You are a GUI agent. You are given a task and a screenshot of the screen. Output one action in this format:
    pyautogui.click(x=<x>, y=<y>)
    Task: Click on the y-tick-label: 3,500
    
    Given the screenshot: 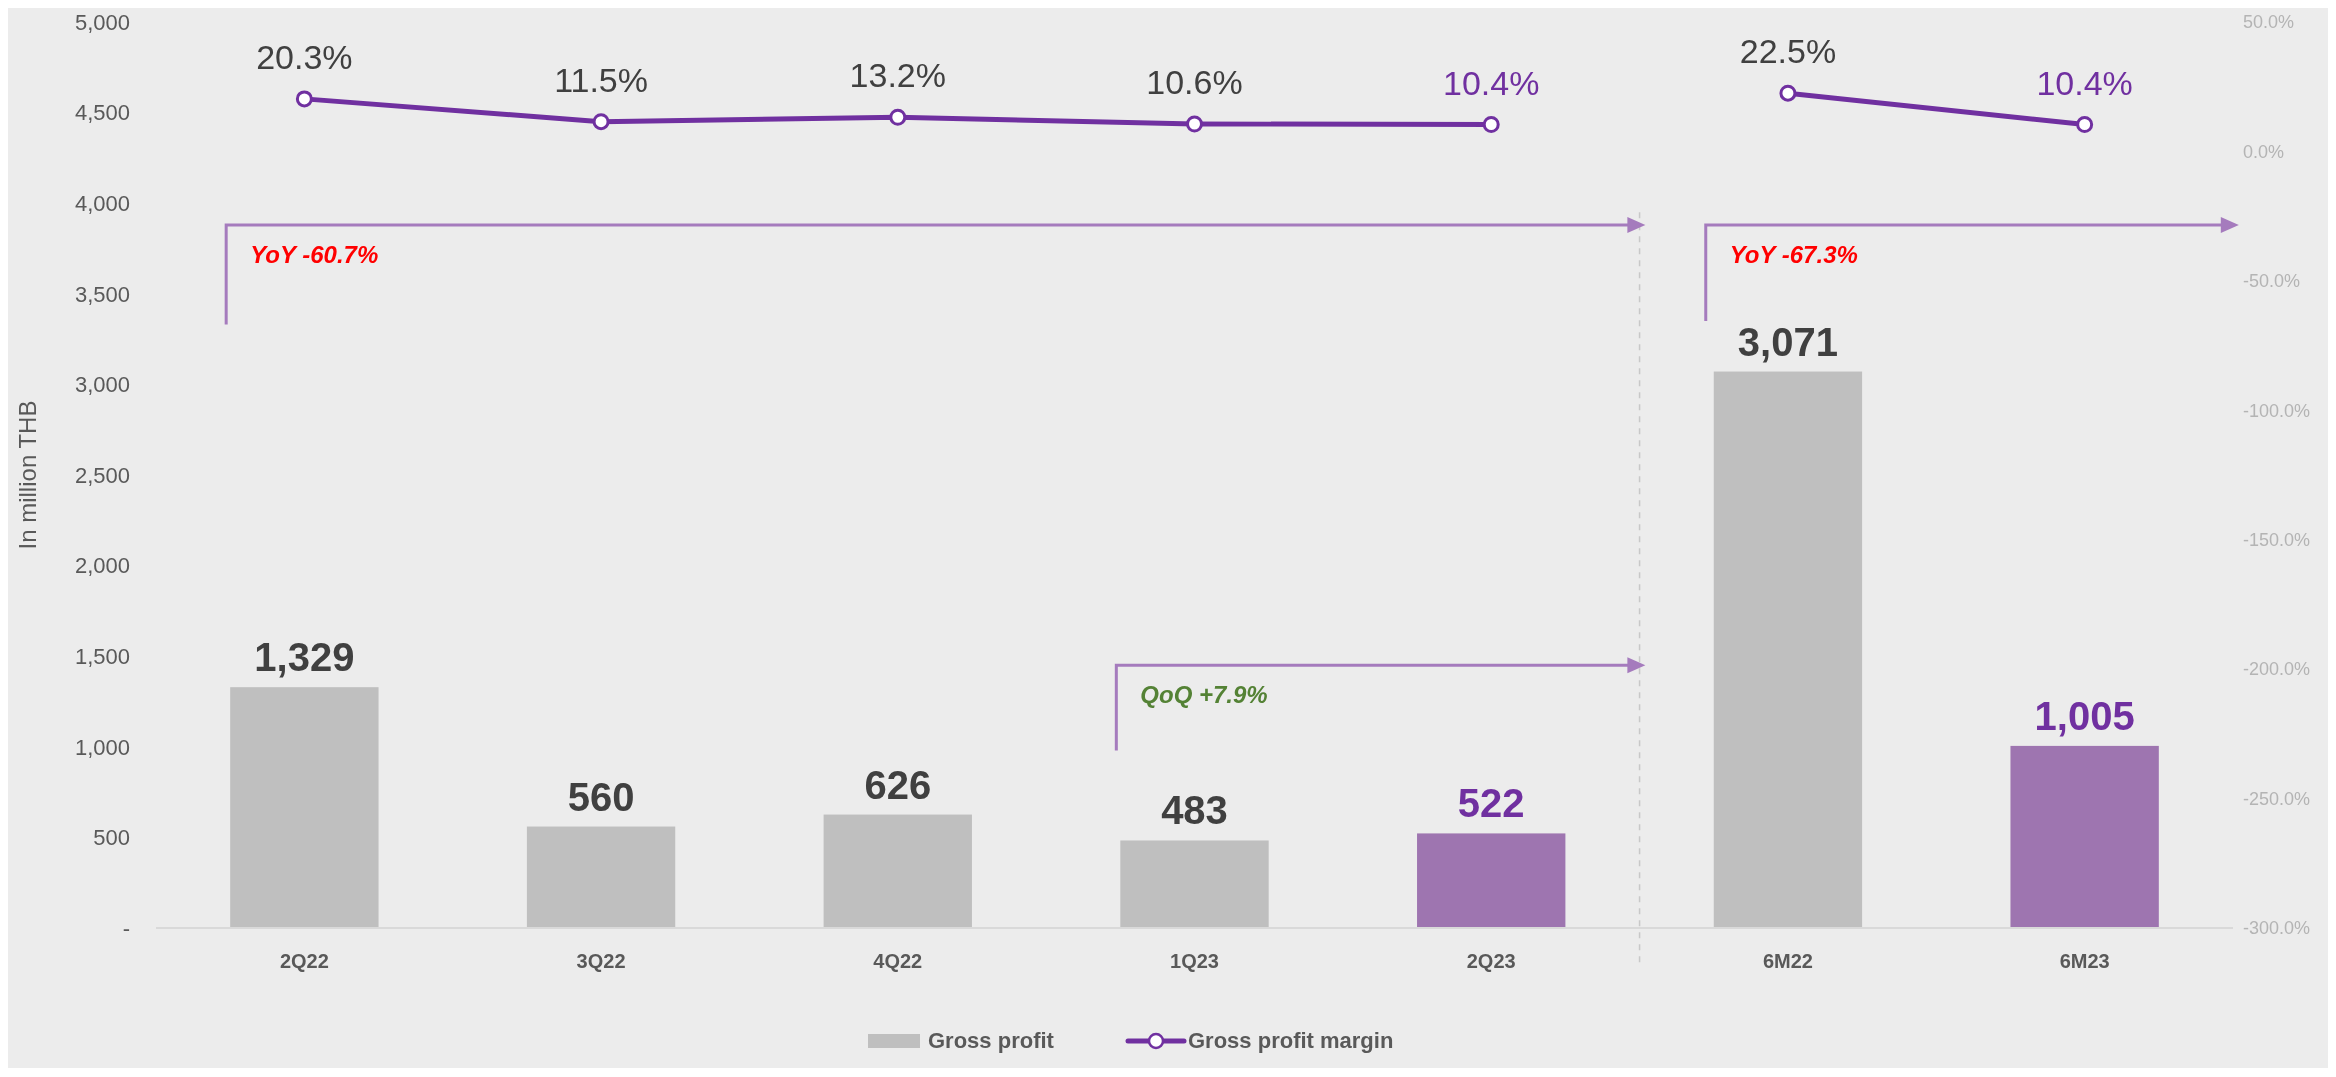 What is the action you would take?
    pyautogui.click(x=102, y=294)
    